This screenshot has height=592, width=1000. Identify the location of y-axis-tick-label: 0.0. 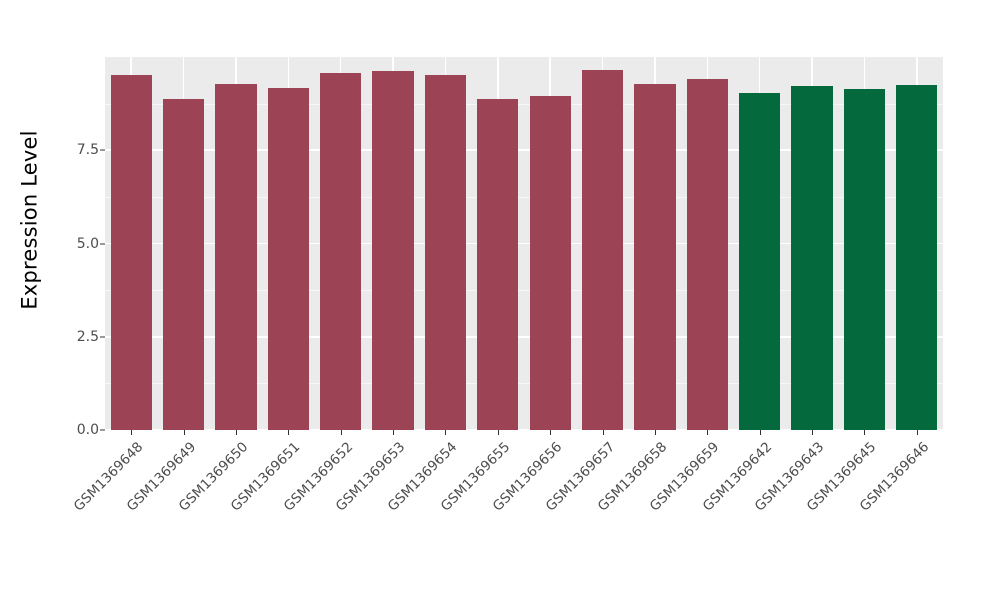
(87, 430).